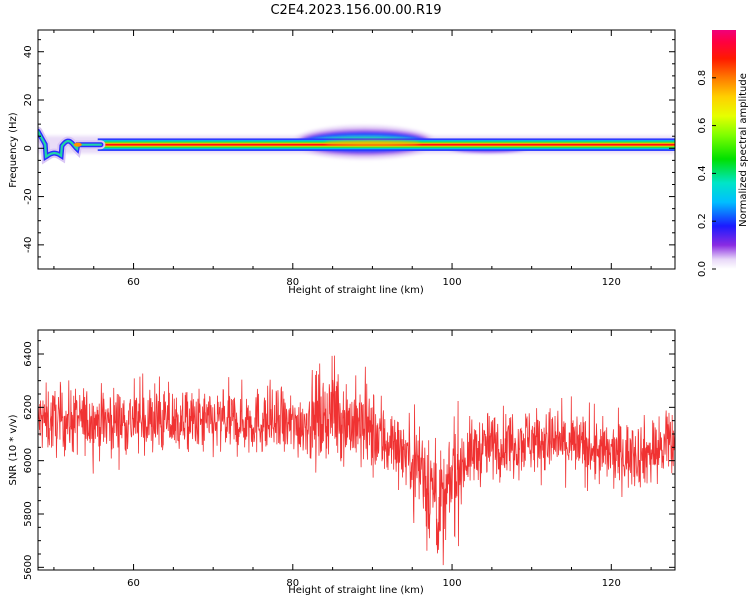 Image resolution: width=750 pixels, height=600 pixels. I want to click on spectrogram-y-tick-label: -20, so click(28, 196).